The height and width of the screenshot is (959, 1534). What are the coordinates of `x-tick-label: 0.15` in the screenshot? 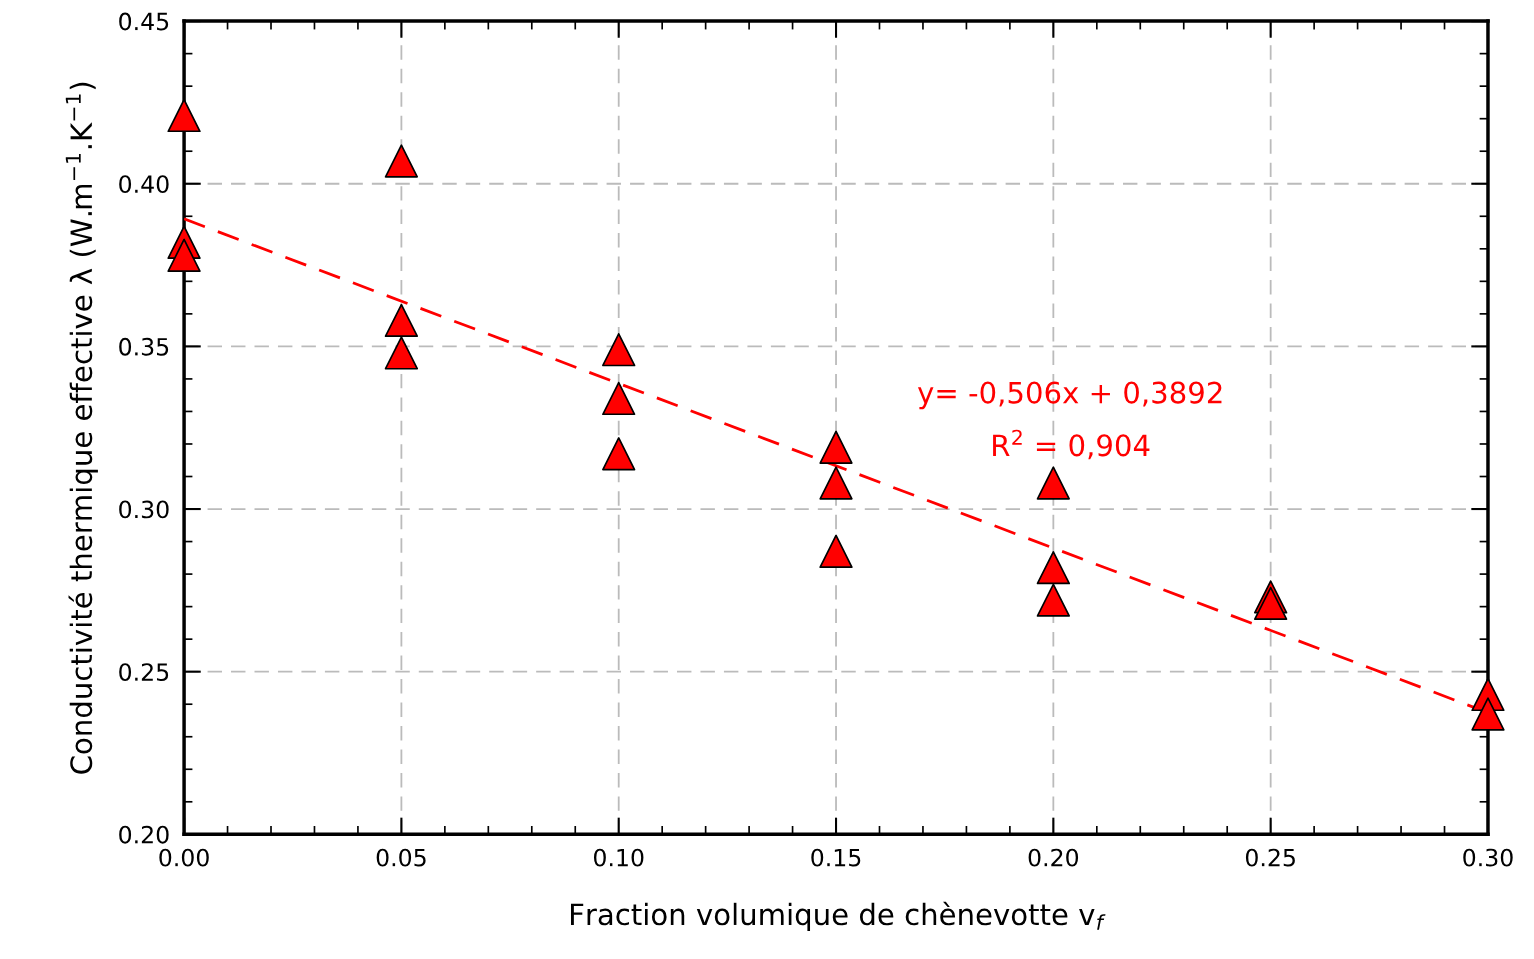 It's located at (836, 857).